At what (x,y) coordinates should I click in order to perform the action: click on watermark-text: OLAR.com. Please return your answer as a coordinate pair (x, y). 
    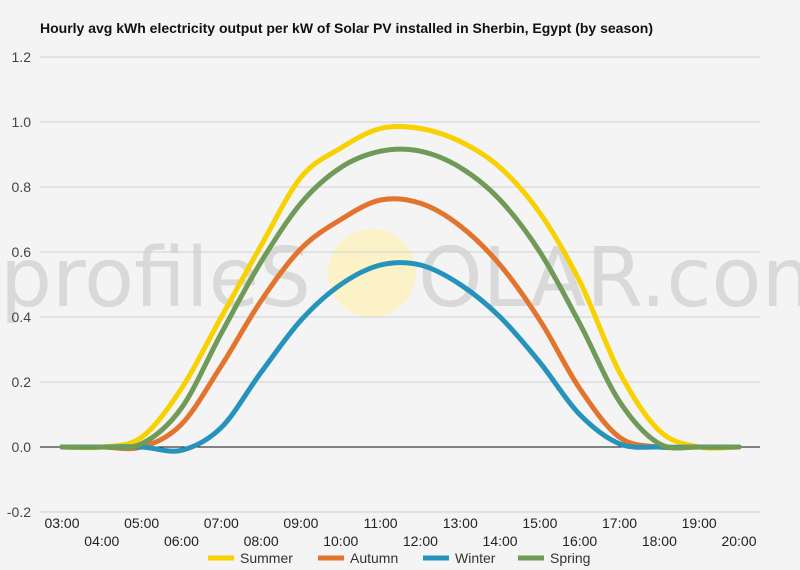
    Looking at the image, I should click on (609, 278).